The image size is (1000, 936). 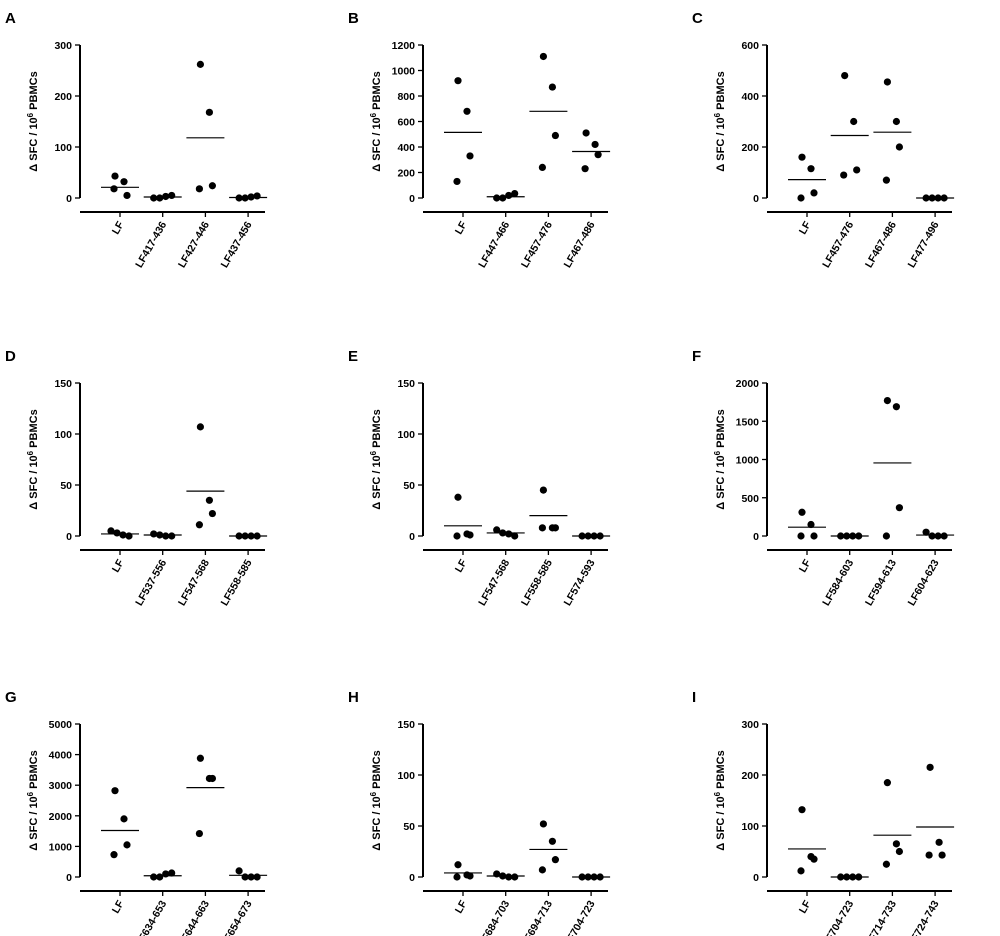 I want to click on panel-letter-b: B, so click(x=353, y=18).